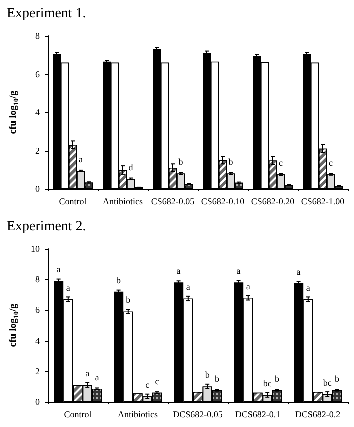 The height and width of the screenshot is (427, 354). I want to click on x-tick-label: CS682-0.10, so click(223, 201).